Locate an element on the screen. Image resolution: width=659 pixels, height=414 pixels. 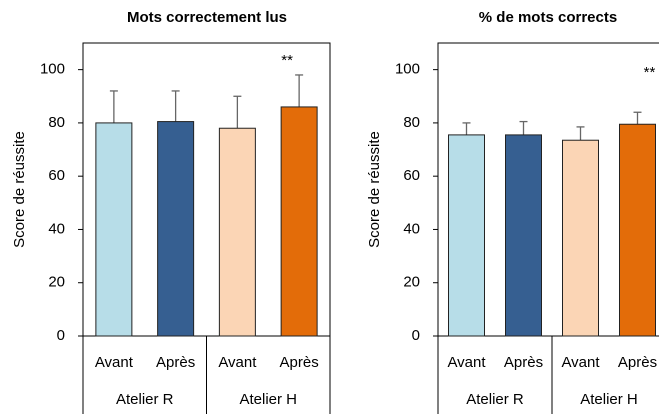
chart-title: % de mots corrects is located at coordinates (548, 17).